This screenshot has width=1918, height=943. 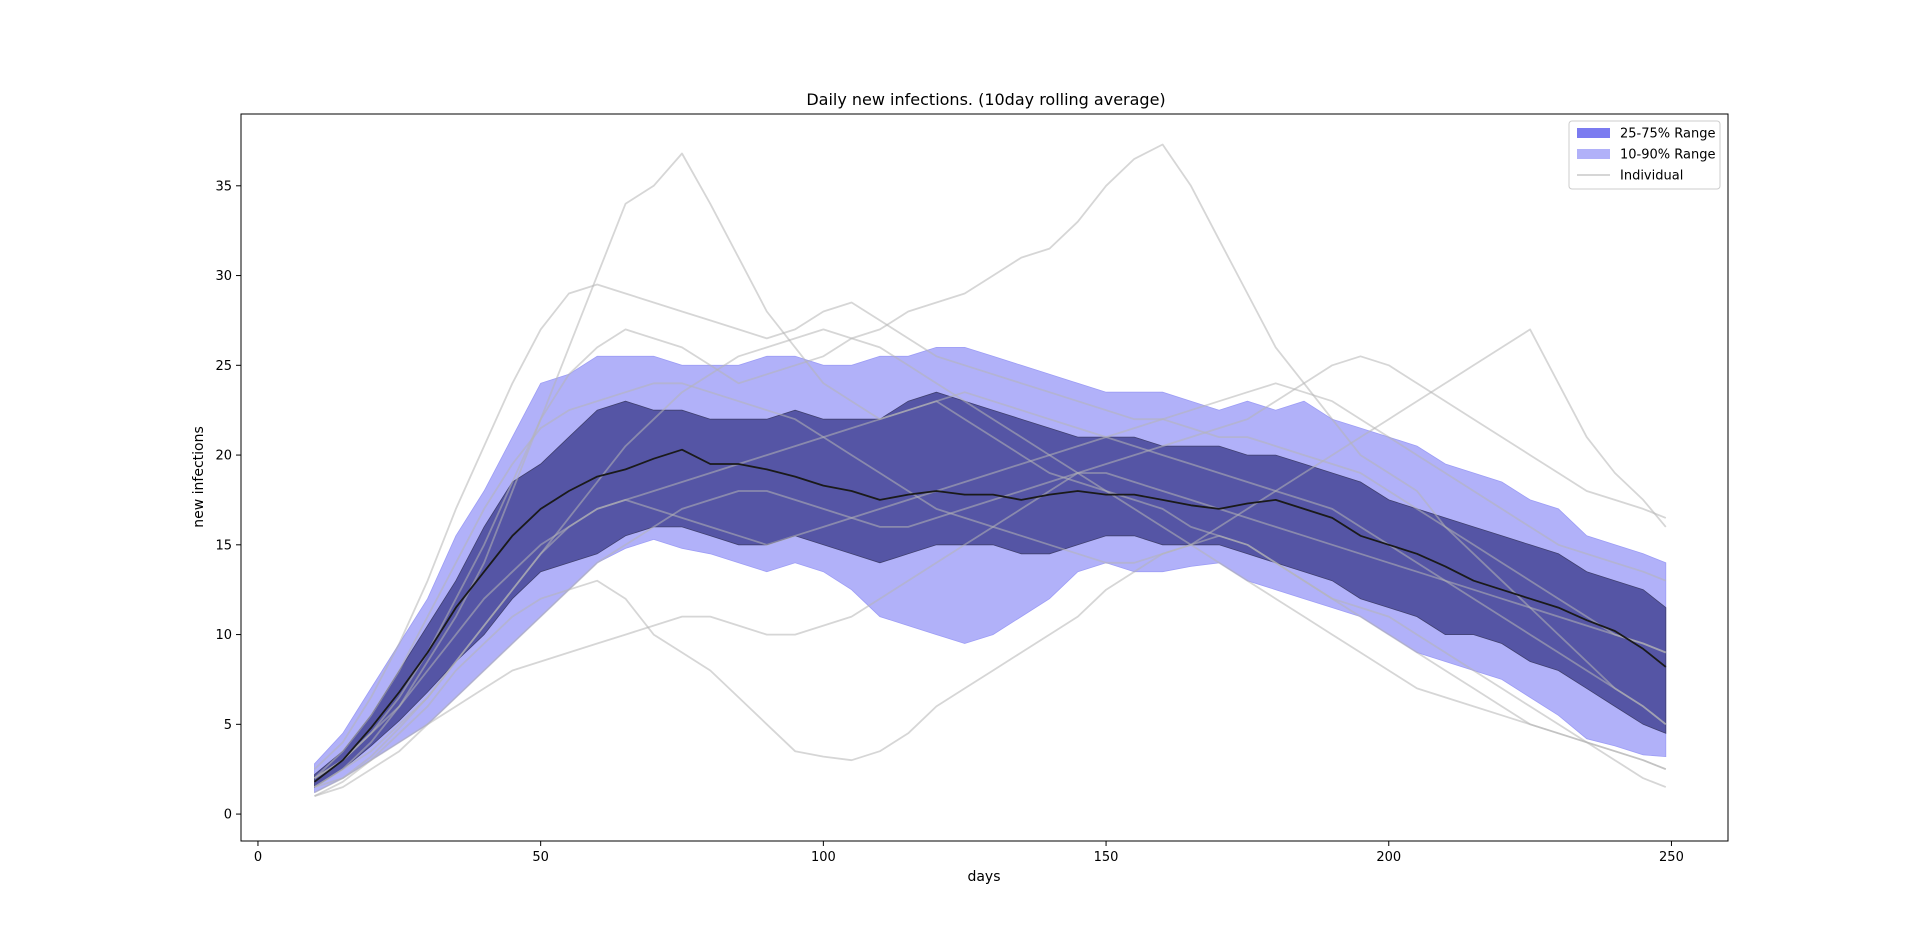 I want to click on x-tick-label: 50, so click(x=540, y=857).